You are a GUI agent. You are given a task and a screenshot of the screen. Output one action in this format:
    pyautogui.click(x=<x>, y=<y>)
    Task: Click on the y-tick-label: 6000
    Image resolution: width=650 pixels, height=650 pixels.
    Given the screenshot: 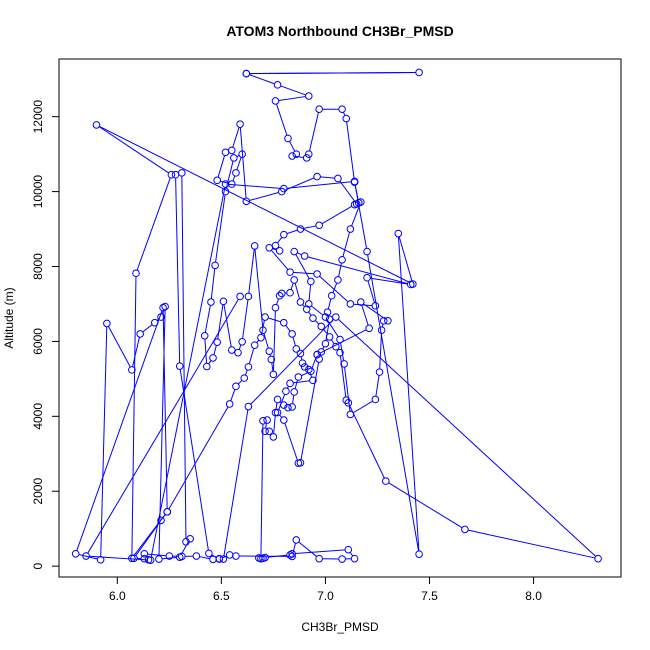 What is the action you would take?
    pyautogui.click(x=38, y=341)
    